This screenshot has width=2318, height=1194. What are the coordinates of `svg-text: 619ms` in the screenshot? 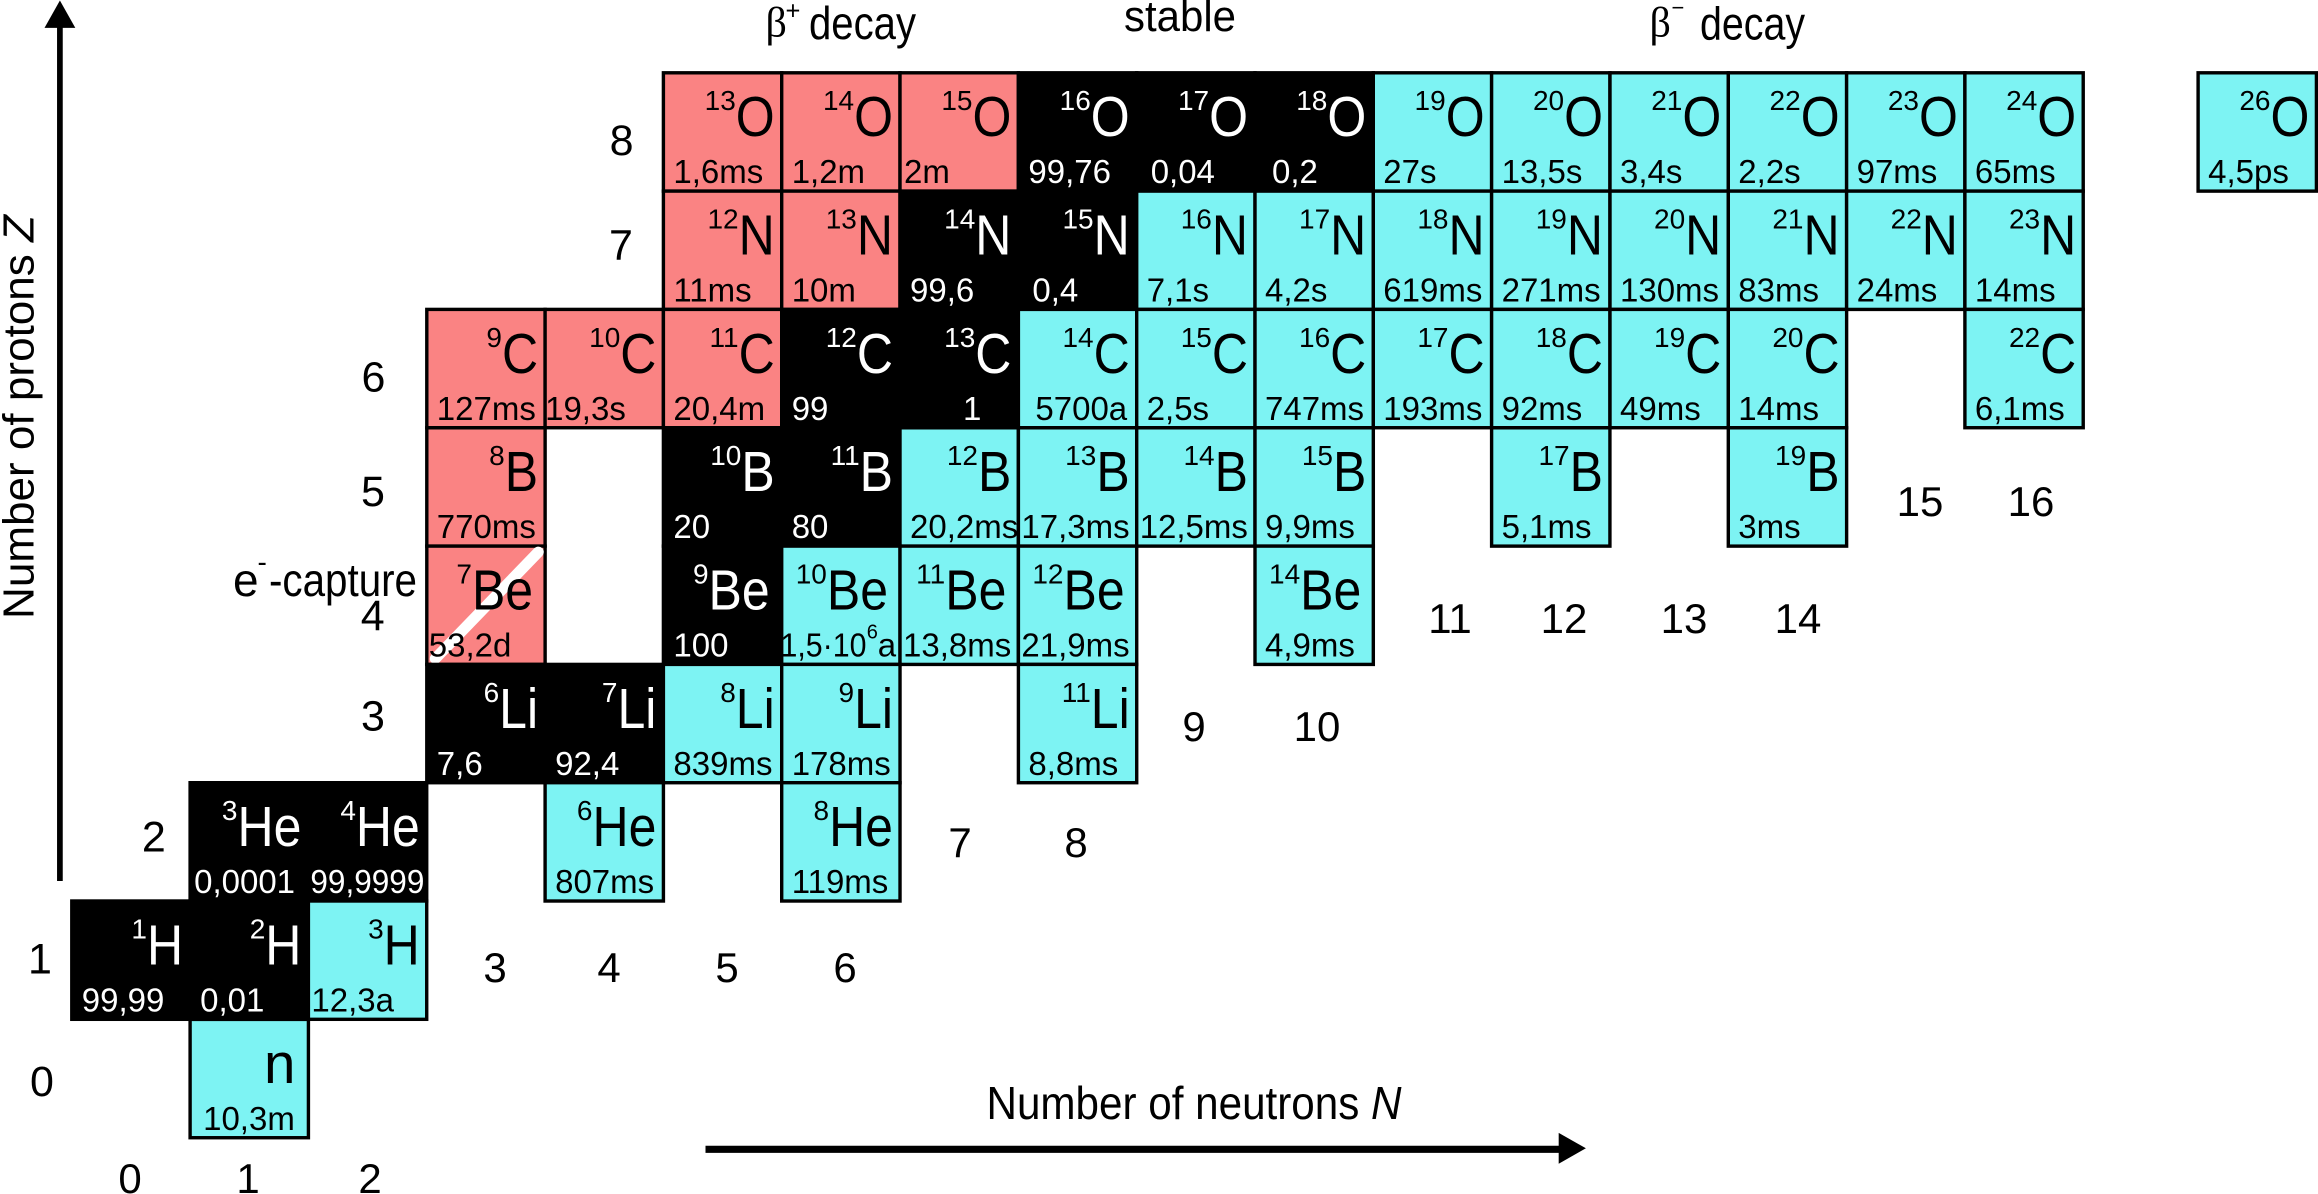 It's located at (1432, 290).